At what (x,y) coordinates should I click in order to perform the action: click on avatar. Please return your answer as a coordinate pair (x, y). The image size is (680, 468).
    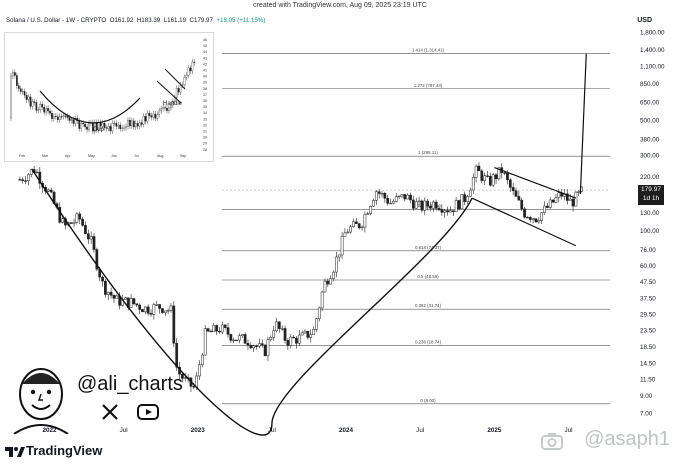
    Looking at the image, I should click on (41, 401).